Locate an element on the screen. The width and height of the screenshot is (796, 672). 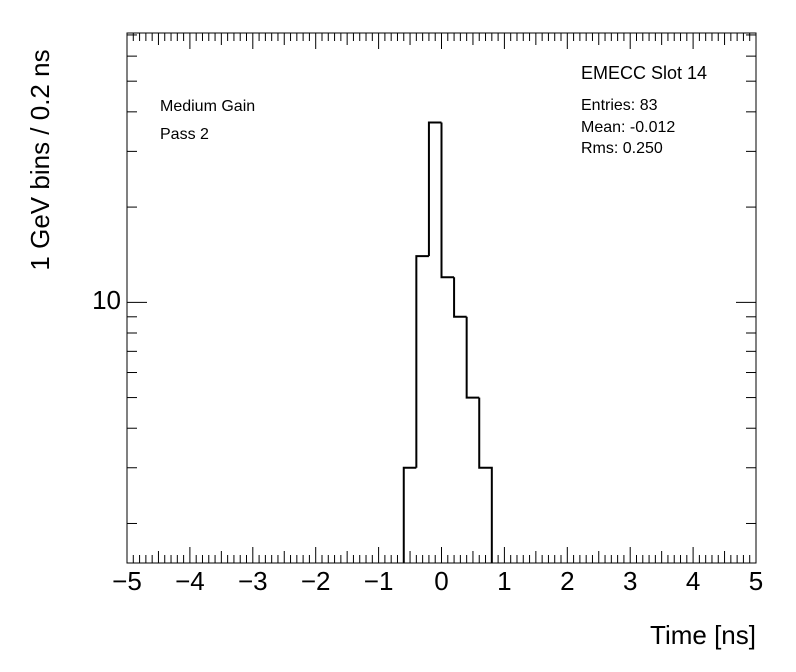
annotation: Medium Gain is located at coordinates (207, 106).